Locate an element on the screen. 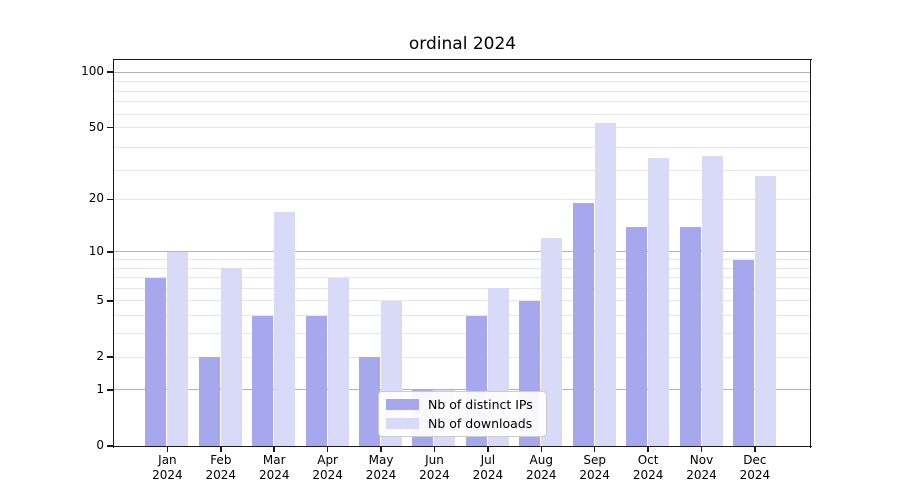  legend-label-downloads: Nb of downloads is located at coordinates (480, 423).